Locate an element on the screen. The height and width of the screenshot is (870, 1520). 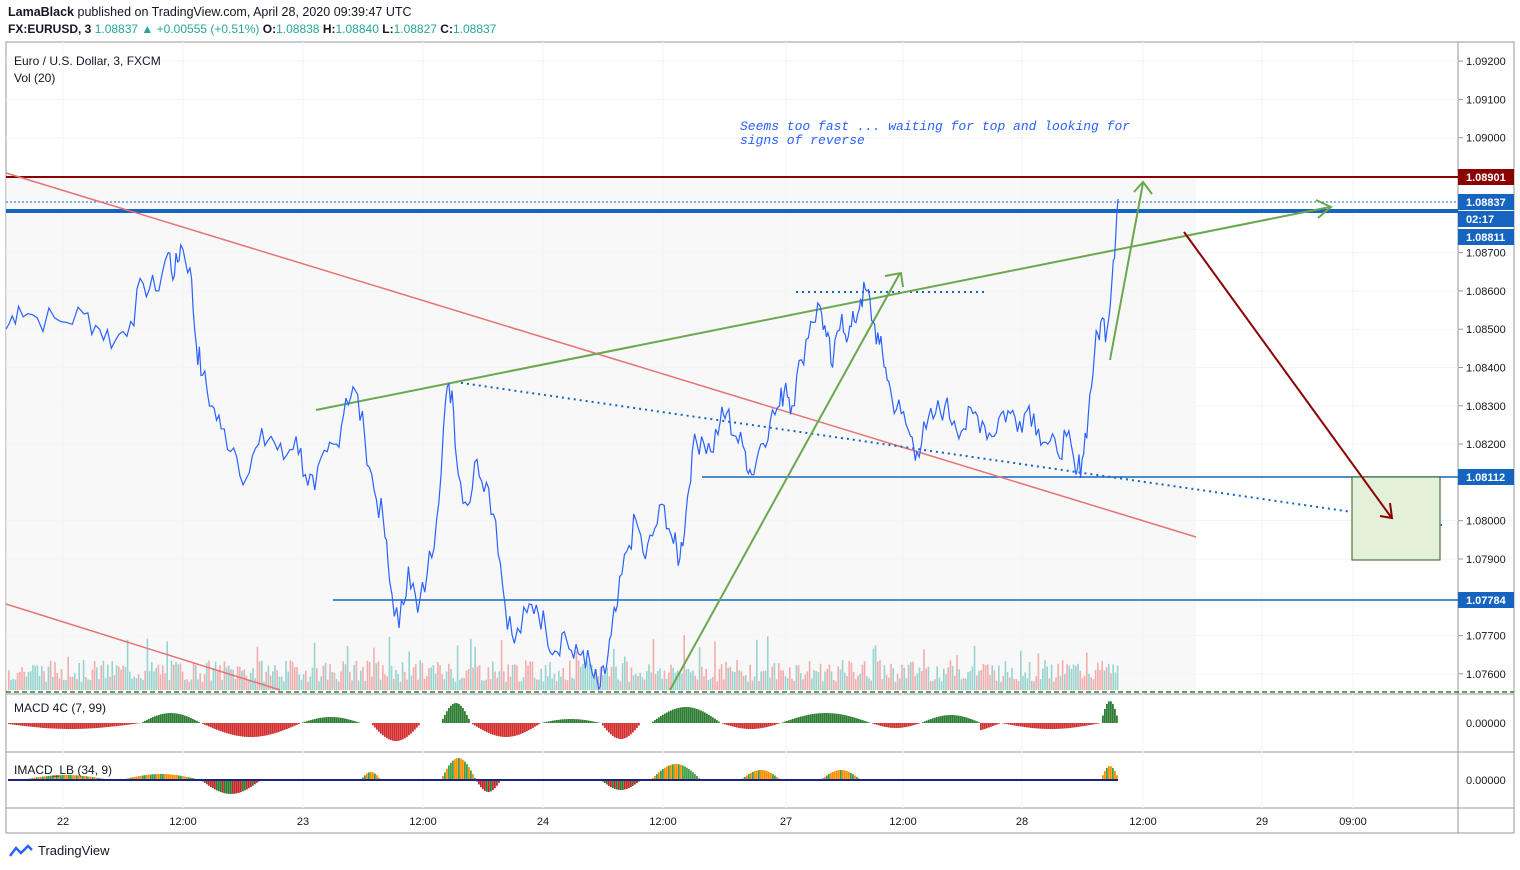
x-tick-label-11: 09:00 is located at coordinates (1353, 822).